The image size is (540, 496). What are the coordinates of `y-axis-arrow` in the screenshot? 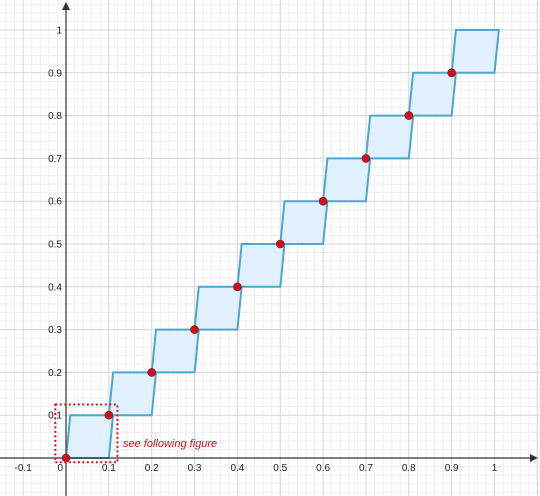 It's located at (66, 6).